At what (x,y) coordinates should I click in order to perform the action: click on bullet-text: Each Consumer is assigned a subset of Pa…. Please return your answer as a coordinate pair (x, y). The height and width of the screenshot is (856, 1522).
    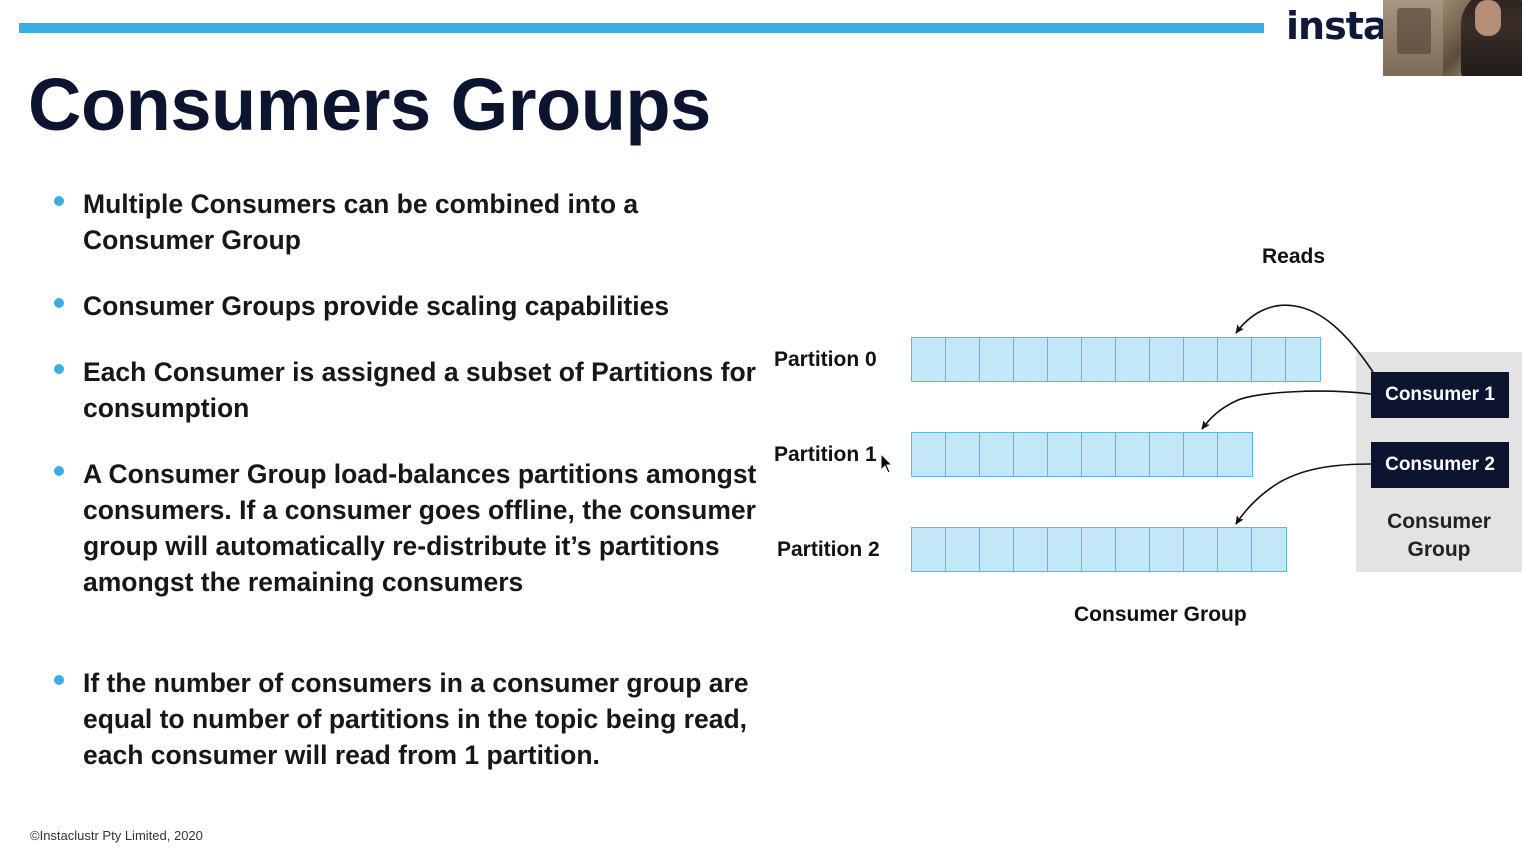
    Looking at the image, I should click on (419, 390).